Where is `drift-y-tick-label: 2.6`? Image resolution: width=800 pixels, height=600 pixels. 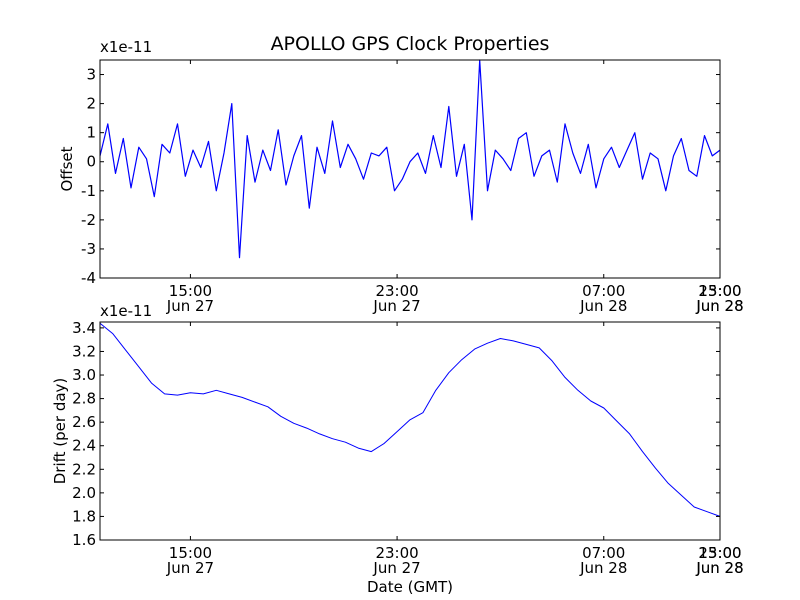 drift-y-tick-label: 2.6 is located at coordinates (84, 422).